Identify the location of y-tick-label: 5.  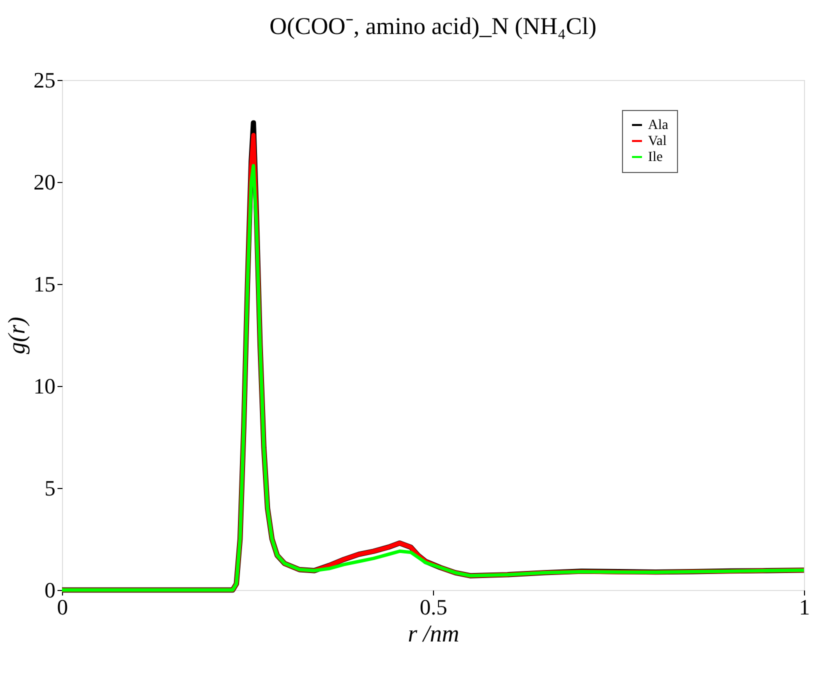
(50, 488).